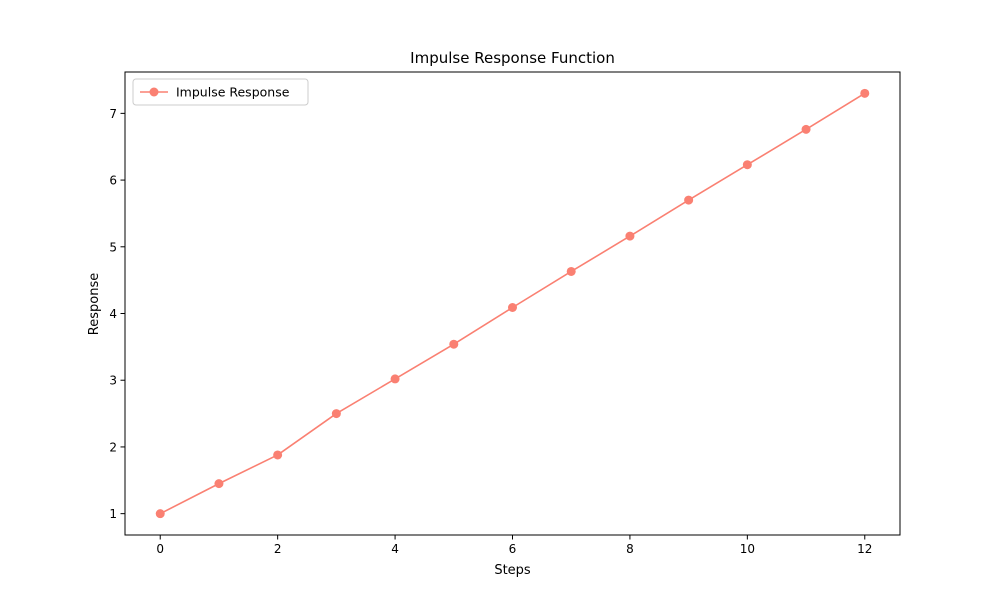 The height and width of the screenshot is (604, 1000). I want to click on x-axis-label: Steps, so click(512, 570).